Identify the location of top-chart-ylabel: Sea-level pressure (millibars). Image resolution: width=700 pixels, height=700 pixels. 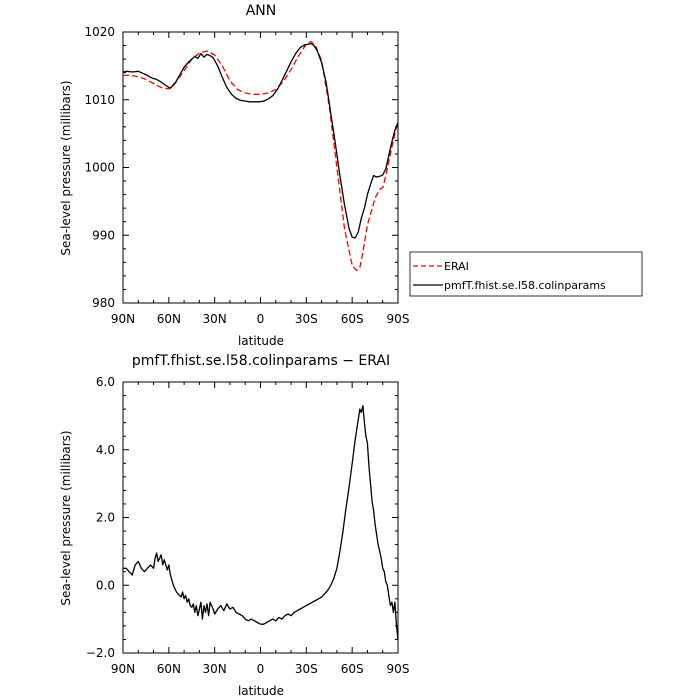
(66, 167).